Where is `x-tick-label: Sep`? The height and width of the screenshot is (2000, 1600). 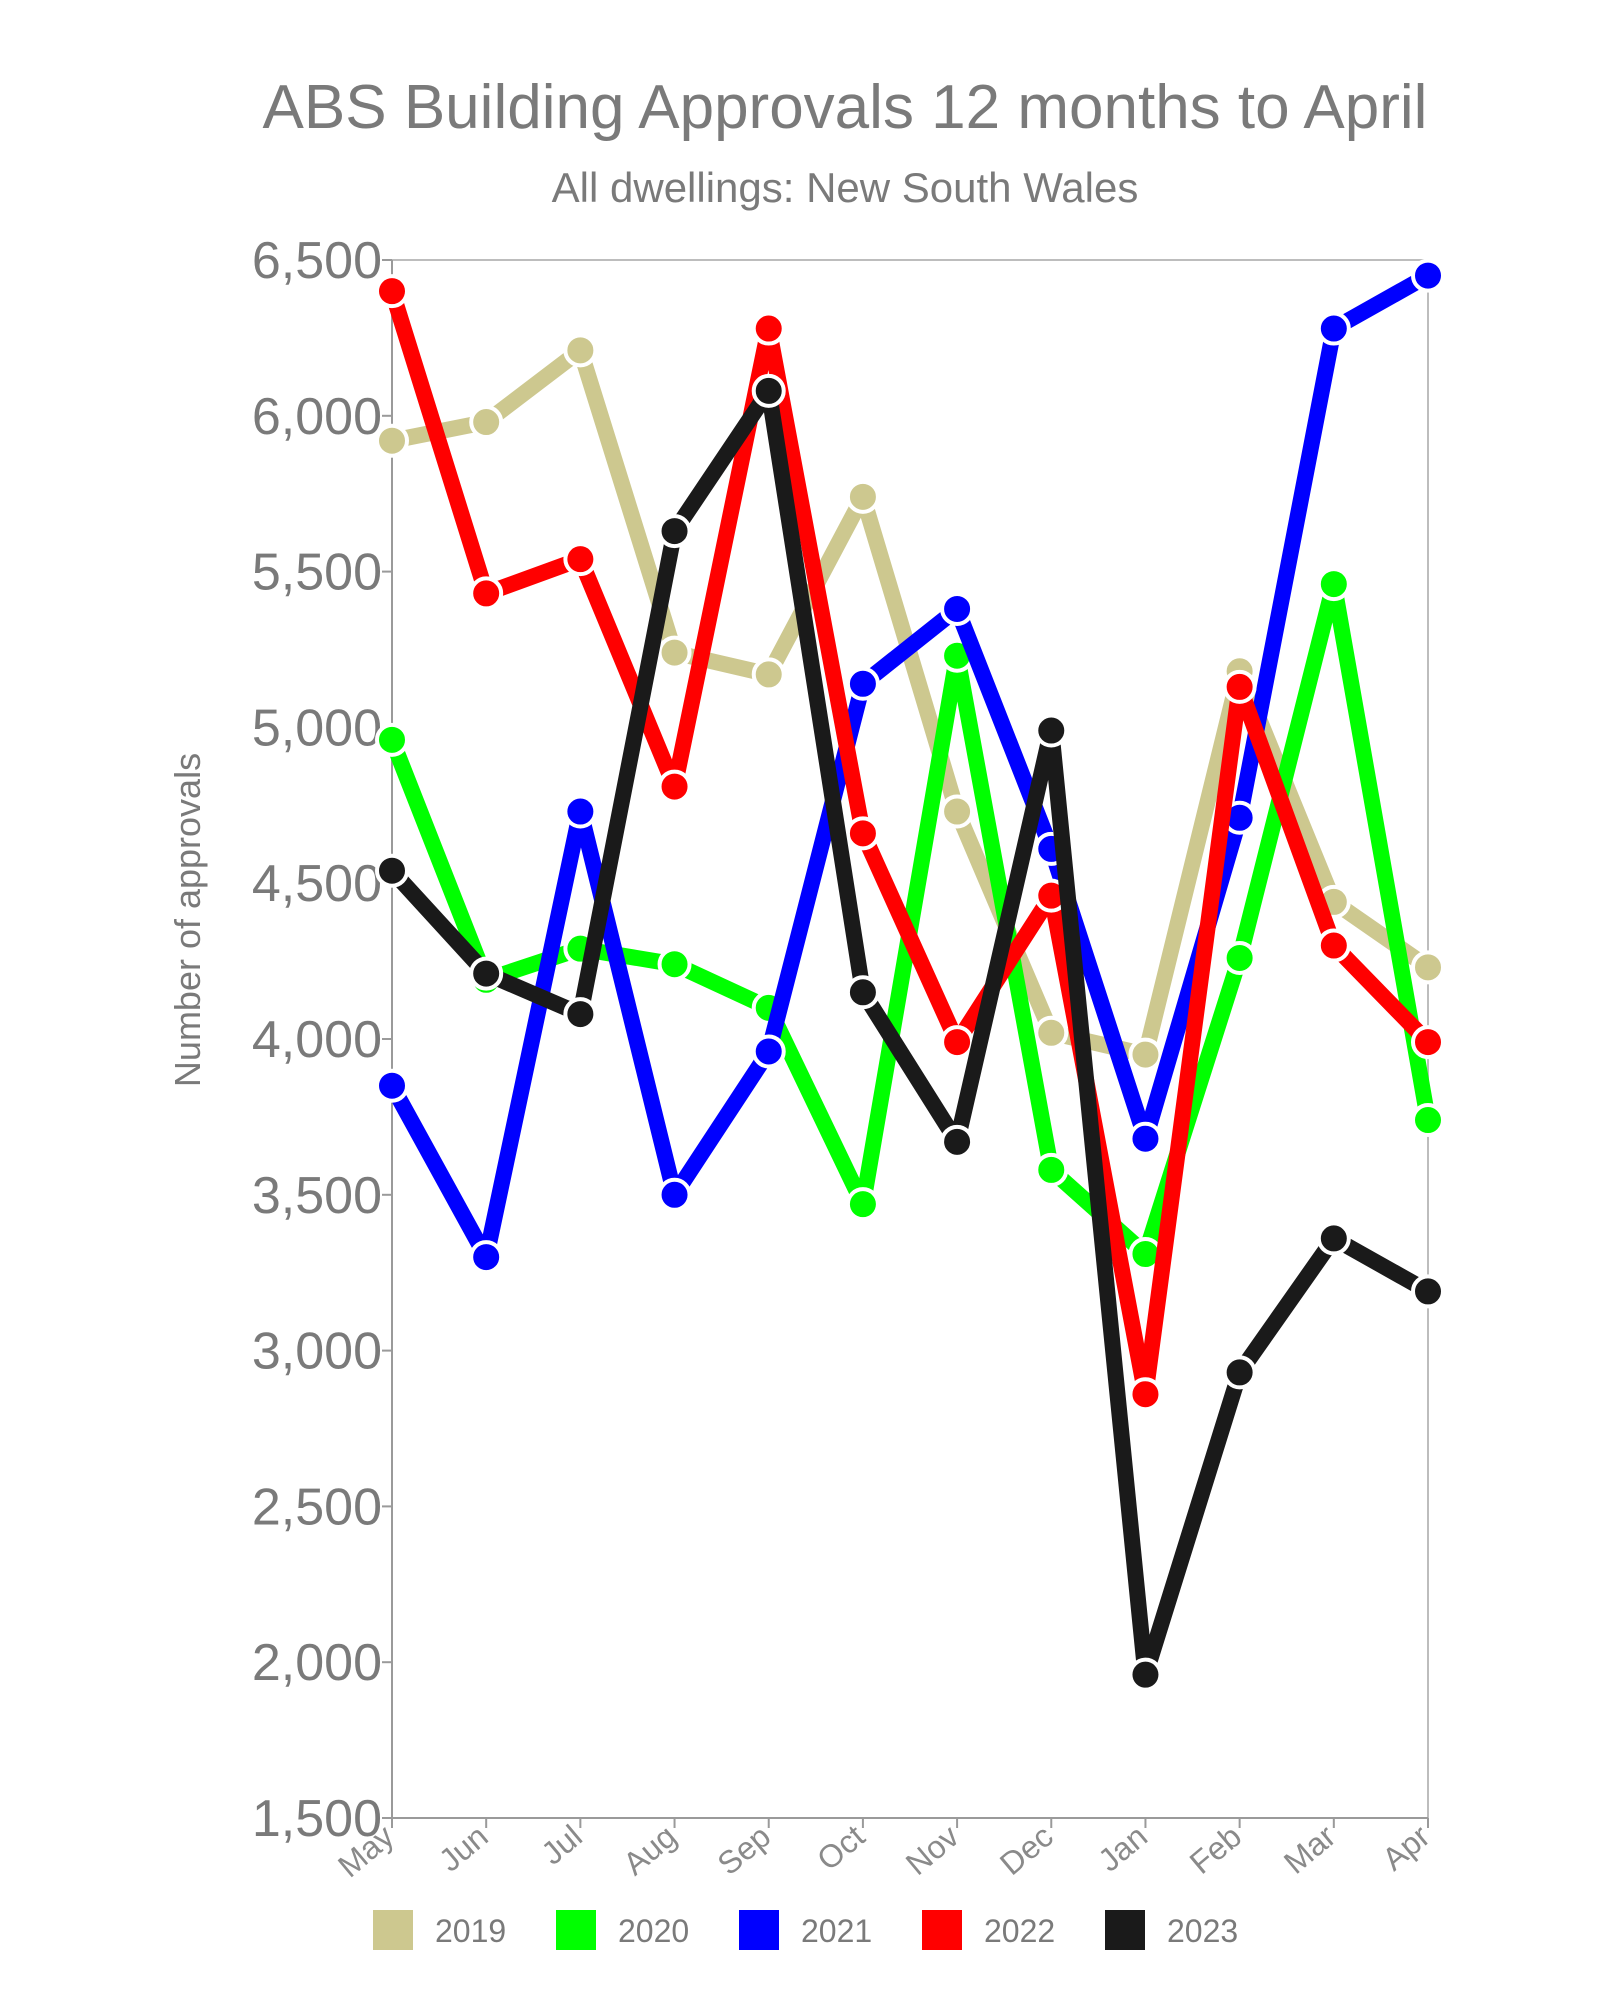
x-tick-label: Sep is located at coordinates (743, 1850).